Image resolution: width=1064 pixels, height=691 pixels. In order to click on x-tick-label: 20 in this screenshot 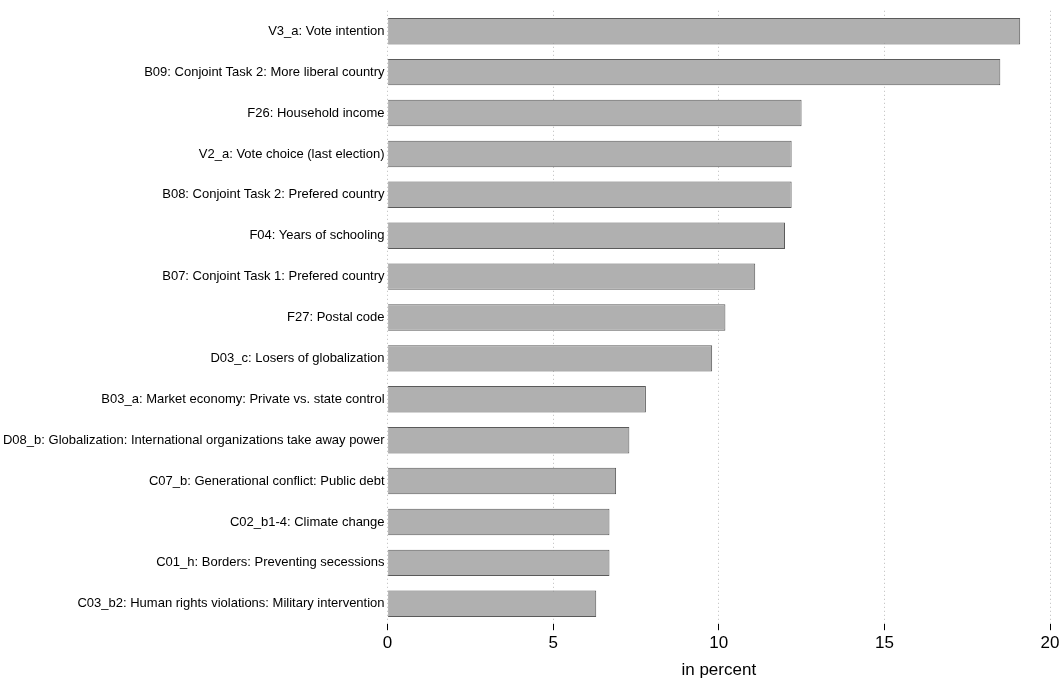, I will do `click(1050, 643)`.